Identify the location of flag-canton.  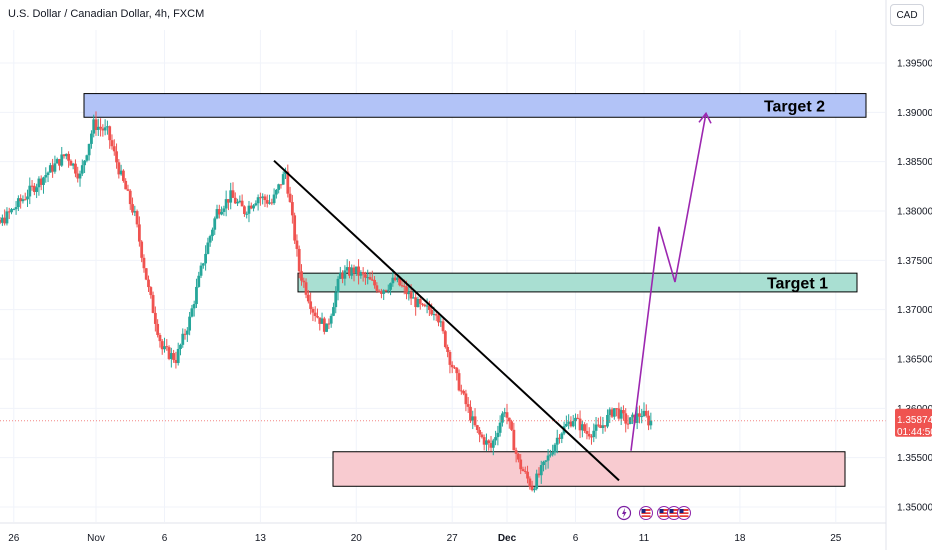
(681, 511).